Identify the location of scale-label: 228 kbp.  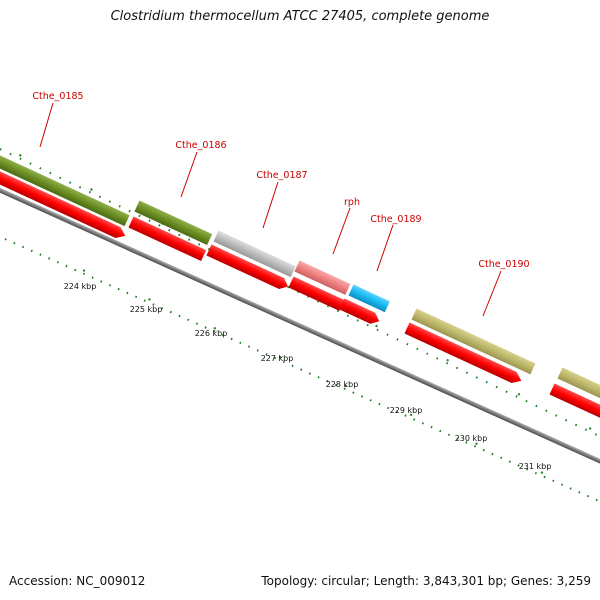
(342, 384).